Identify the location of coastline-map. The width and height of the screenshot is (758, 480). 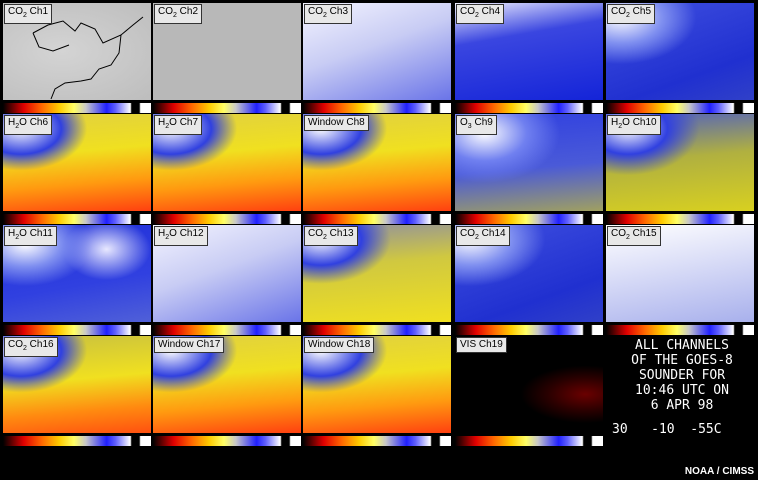
(88, 58).